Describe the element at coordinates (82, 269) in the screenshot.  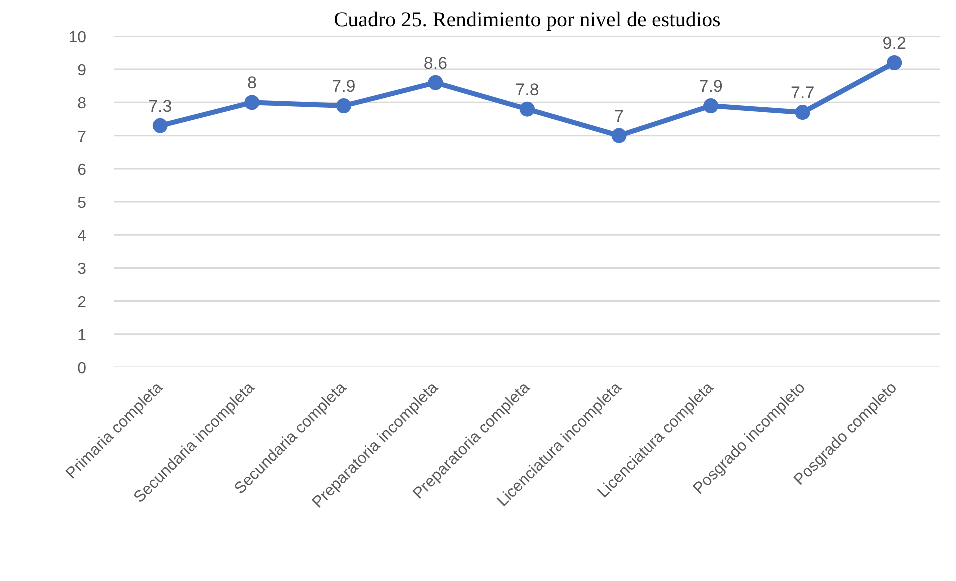
I see `y-tick-label: 3` at that location.